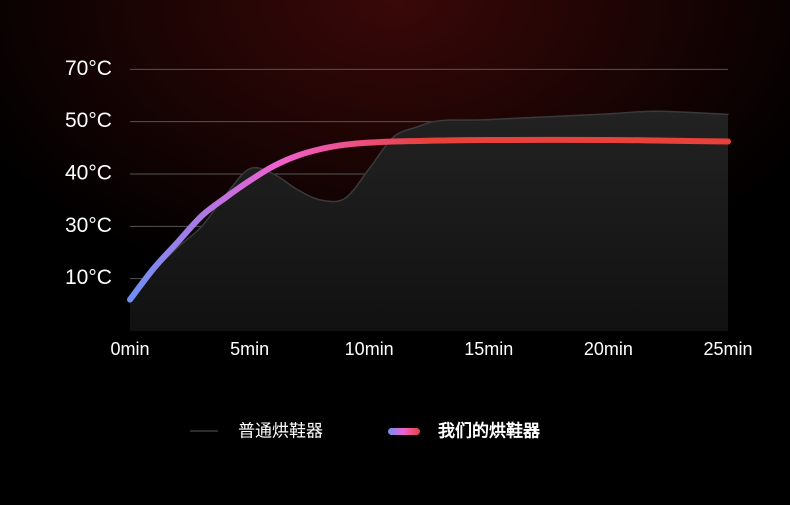 This screenshot has width=790, height=505. What do you see at coordinates (88, 173) in the screenshot?
I see `y-tick-label: 40°C` at bounding box center [88, 173].